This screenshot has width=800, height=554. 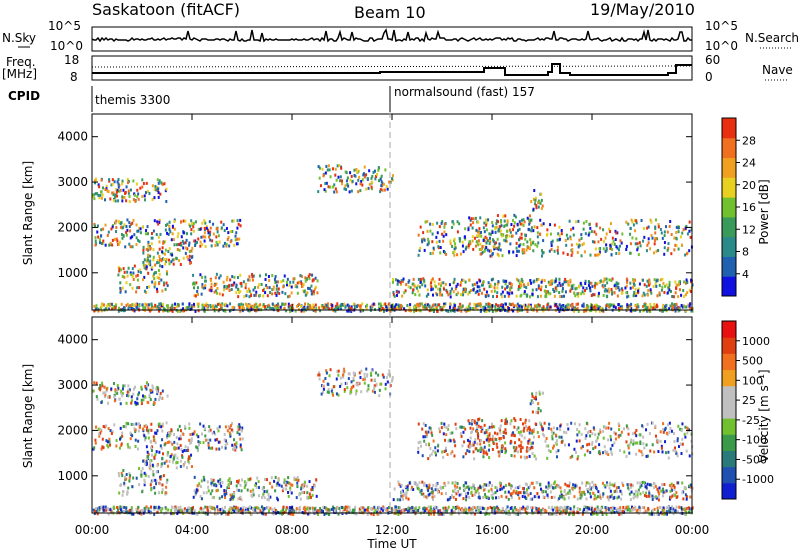 I want to click on power-colorbar-label: Power [dB], so click(x=764, y=211).